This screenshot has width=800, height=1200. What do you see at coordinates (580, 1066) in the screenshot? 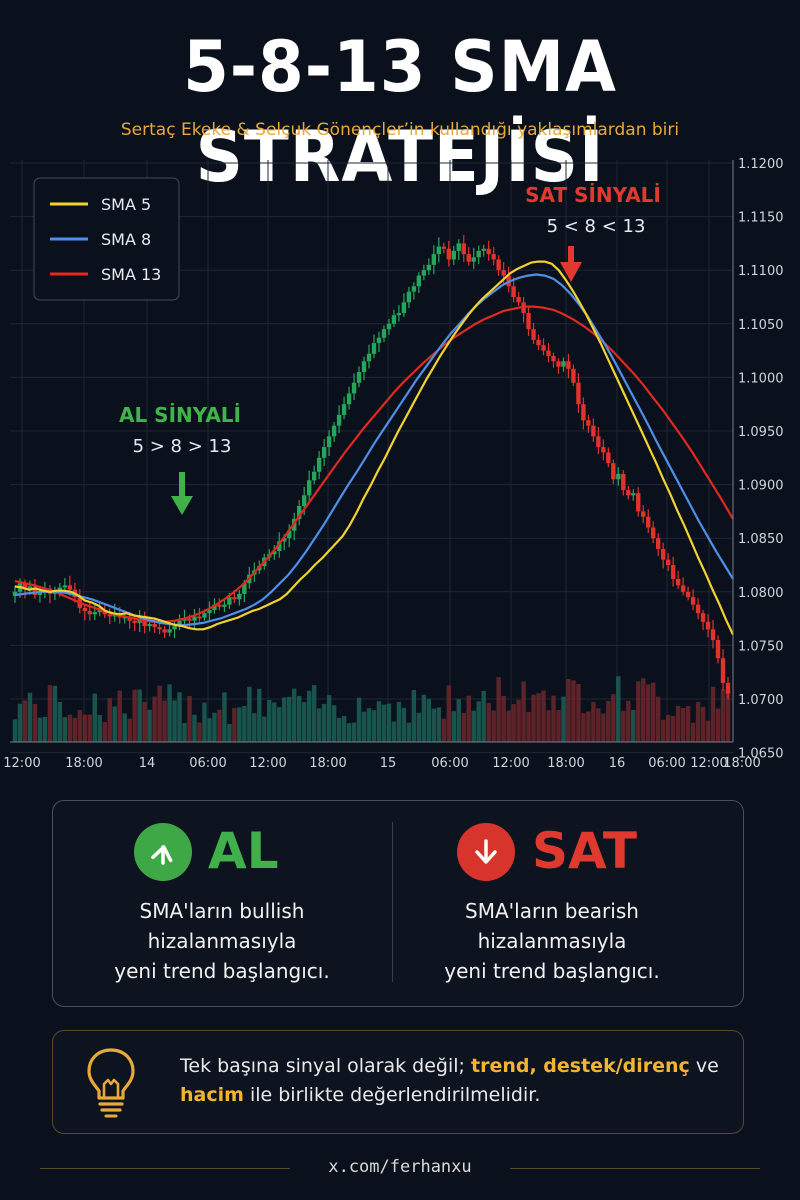
I see `note-highlight-1: trend, destek/direnç` at bounding box center [580, 1066].